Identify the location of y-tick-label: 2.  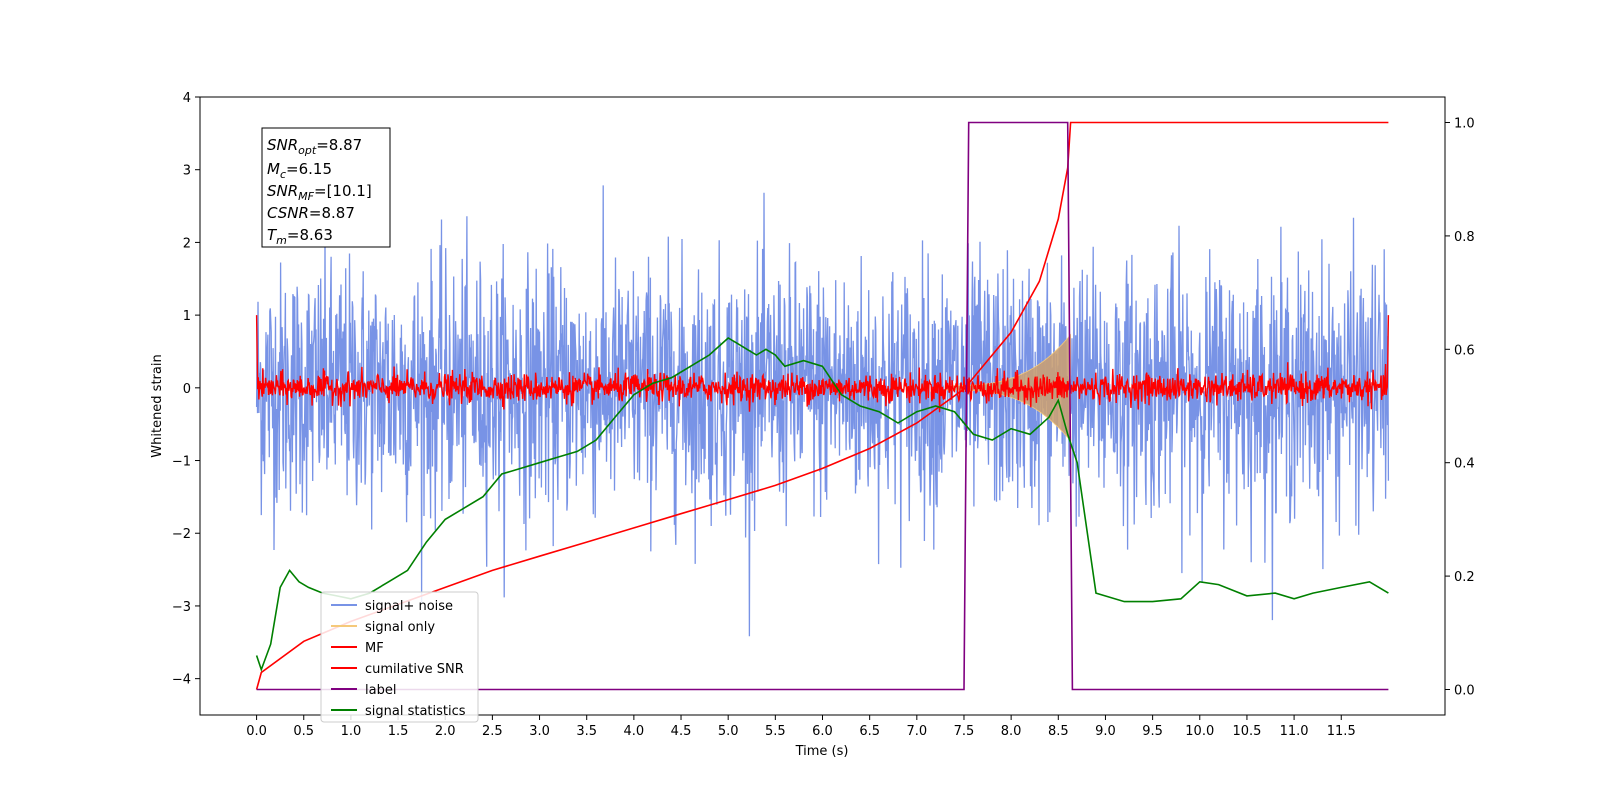
(187, 243).